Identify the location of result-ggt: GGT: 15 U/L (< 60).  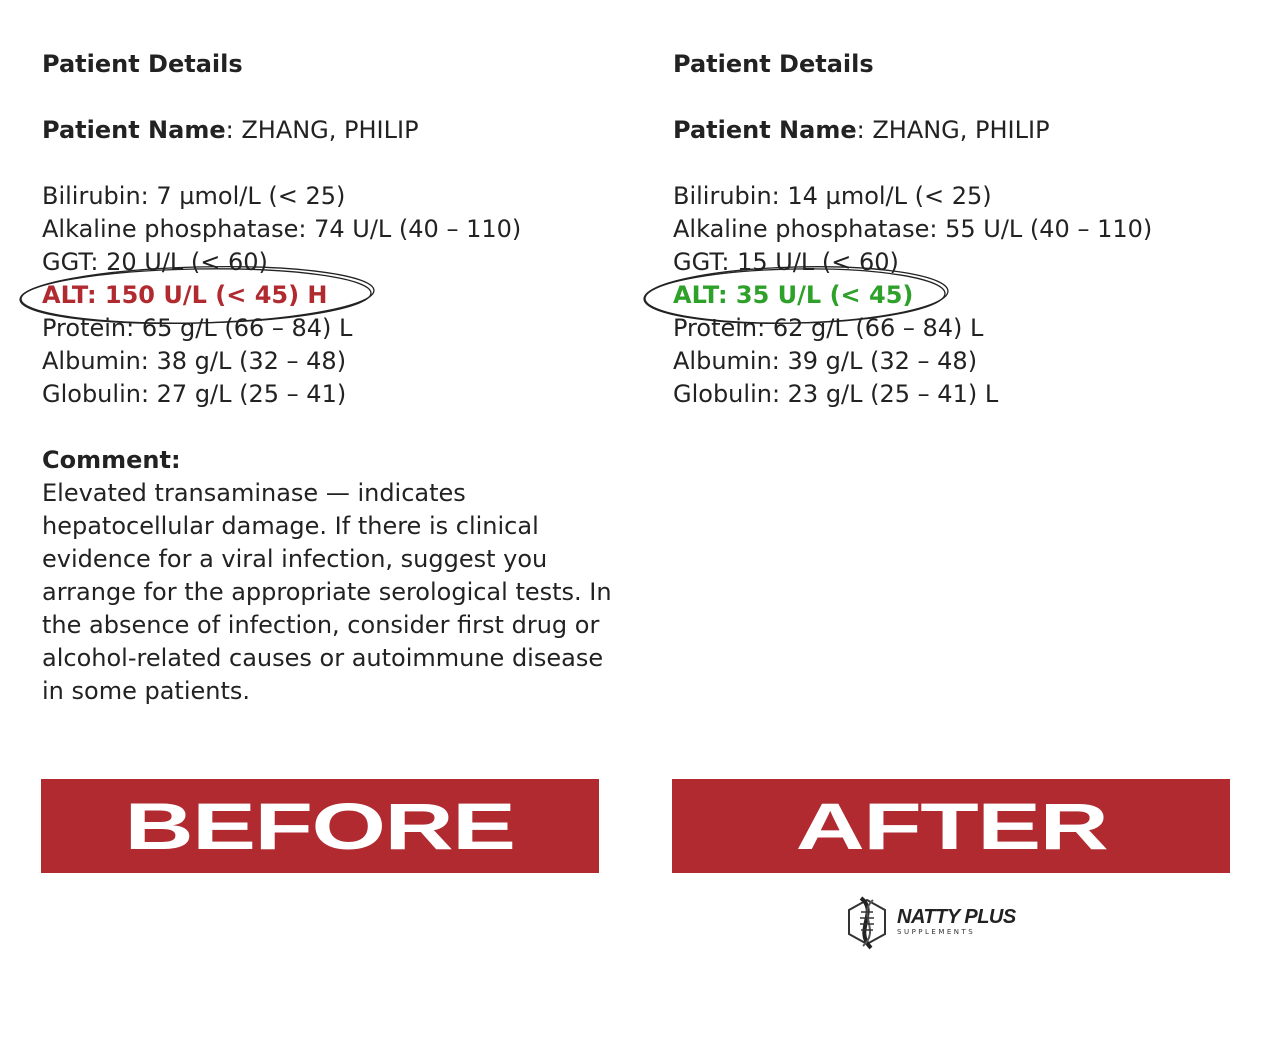
(786, 262).